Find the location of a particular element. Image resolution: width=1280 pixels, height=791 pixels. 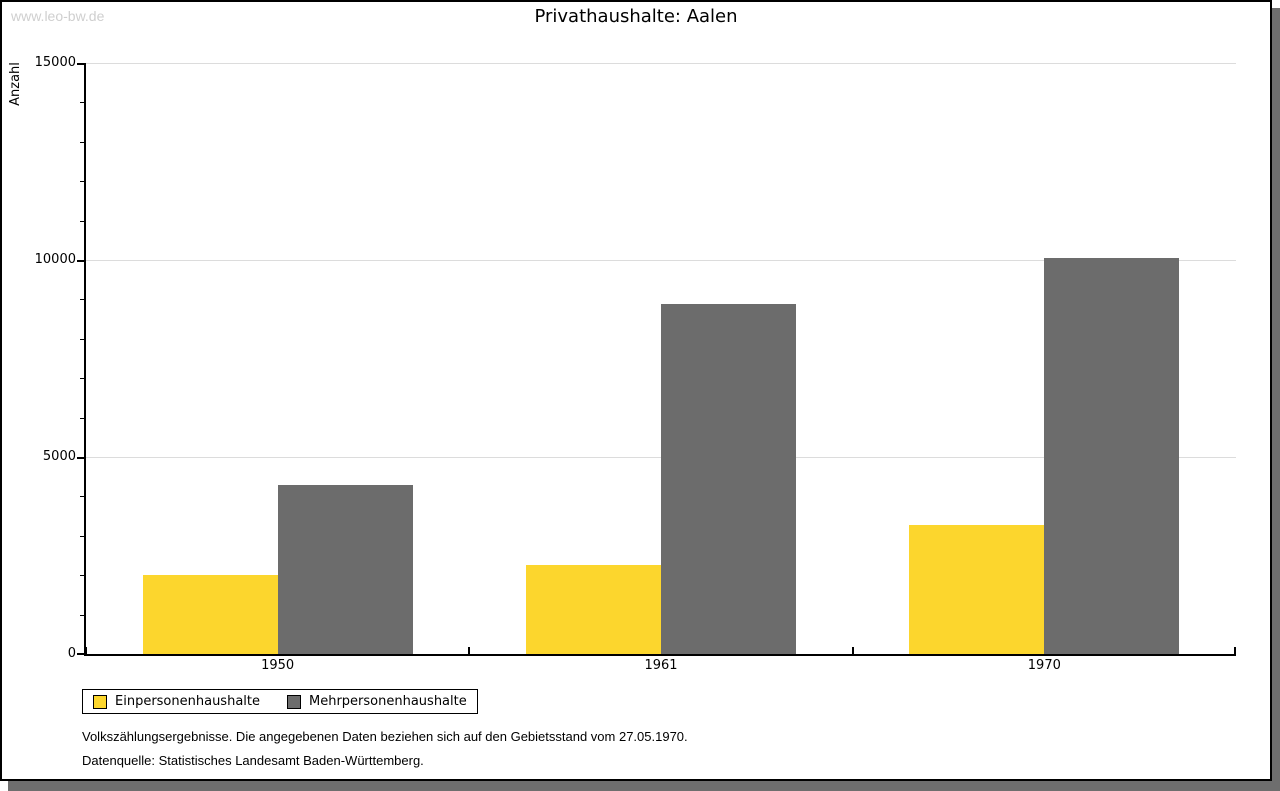

legend-item-1: Einpersonenhaushalte is located at coordinates (176, 701).